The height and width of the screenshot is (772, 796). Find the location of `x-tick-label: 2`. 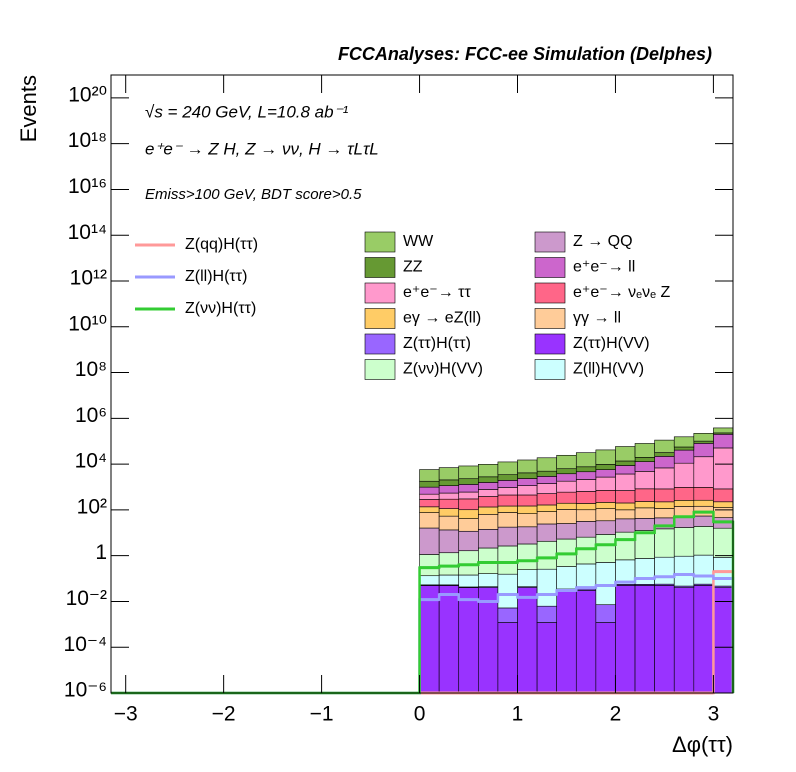

x-tick-label: 2 is located at coordinates (616, 714).